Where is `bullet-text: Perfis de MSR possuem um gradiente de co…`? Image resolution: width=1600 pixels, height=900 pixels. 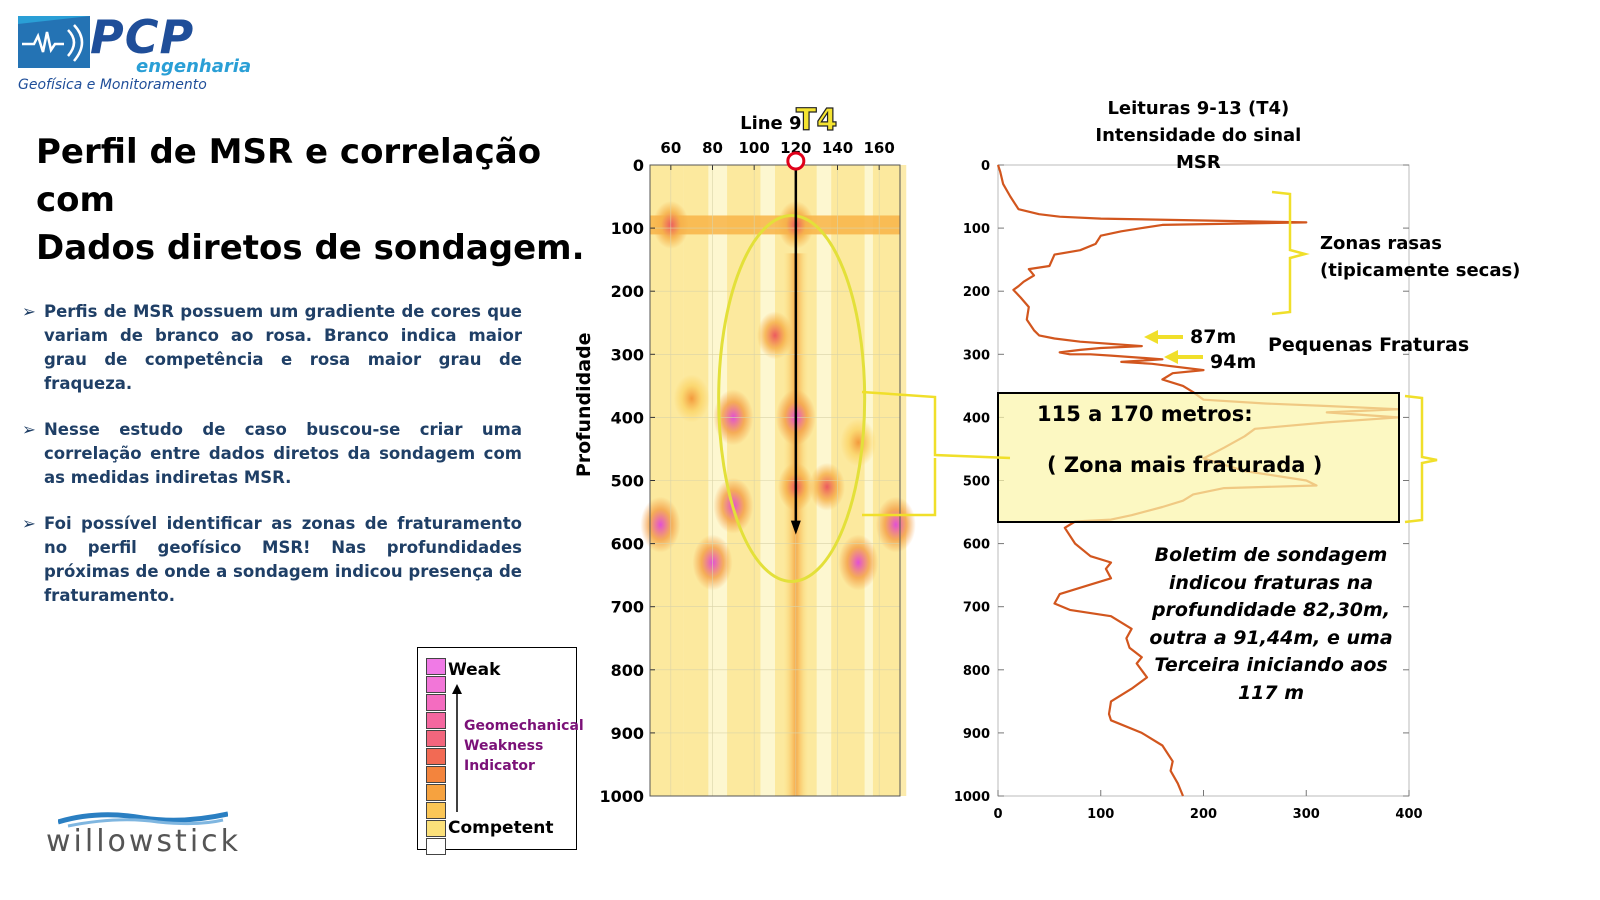 bullet-text: Perfis de MSR possuem um gradiente de co… is located at coordinates (283, 347).